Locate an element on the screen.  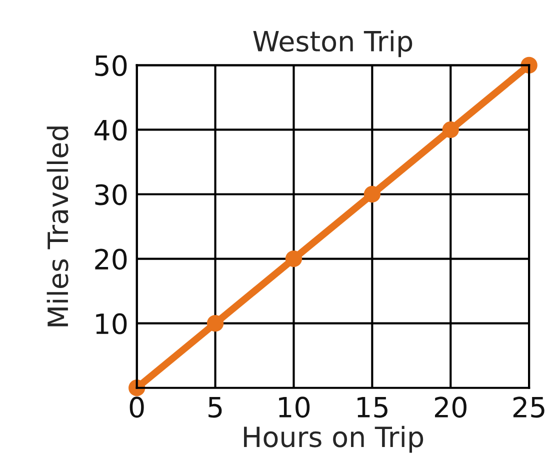
chart-title: Weston Trip is located at coordinates (332, 44).